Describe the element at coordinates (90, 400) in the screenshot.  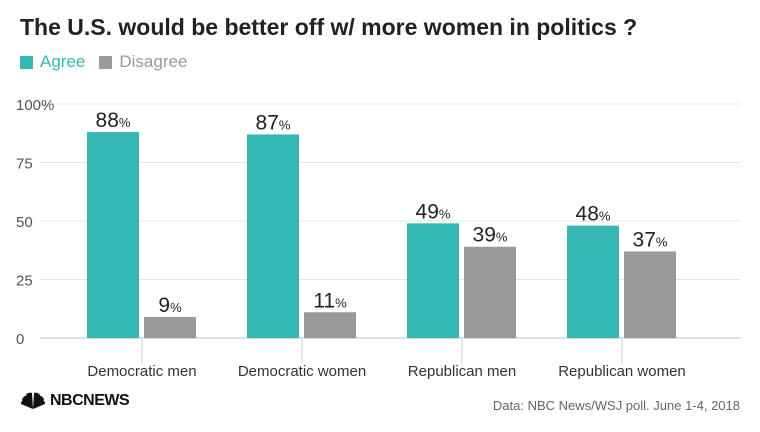
I see `logo-text: NBCNEWS` at that location.